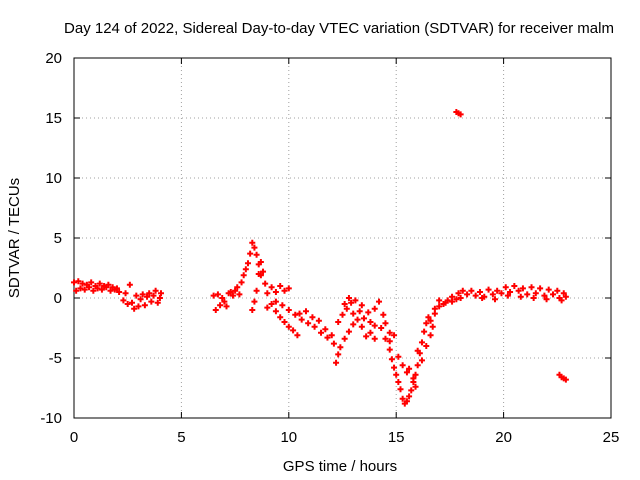  What do you see at coordinates (181, 437) in the screenshot?
I see `x-tick-label: 5` at bounding box center [181, 437].